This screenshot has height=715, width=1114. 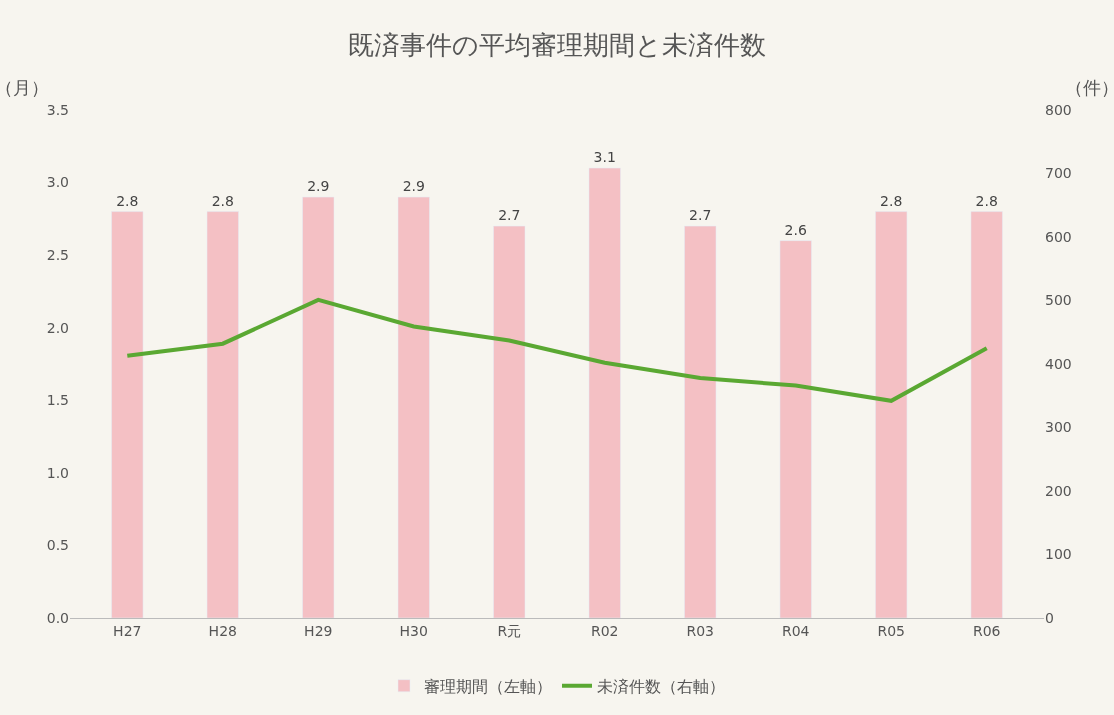 I want to click on data-label: 2.6, so click(x=795, y=229).